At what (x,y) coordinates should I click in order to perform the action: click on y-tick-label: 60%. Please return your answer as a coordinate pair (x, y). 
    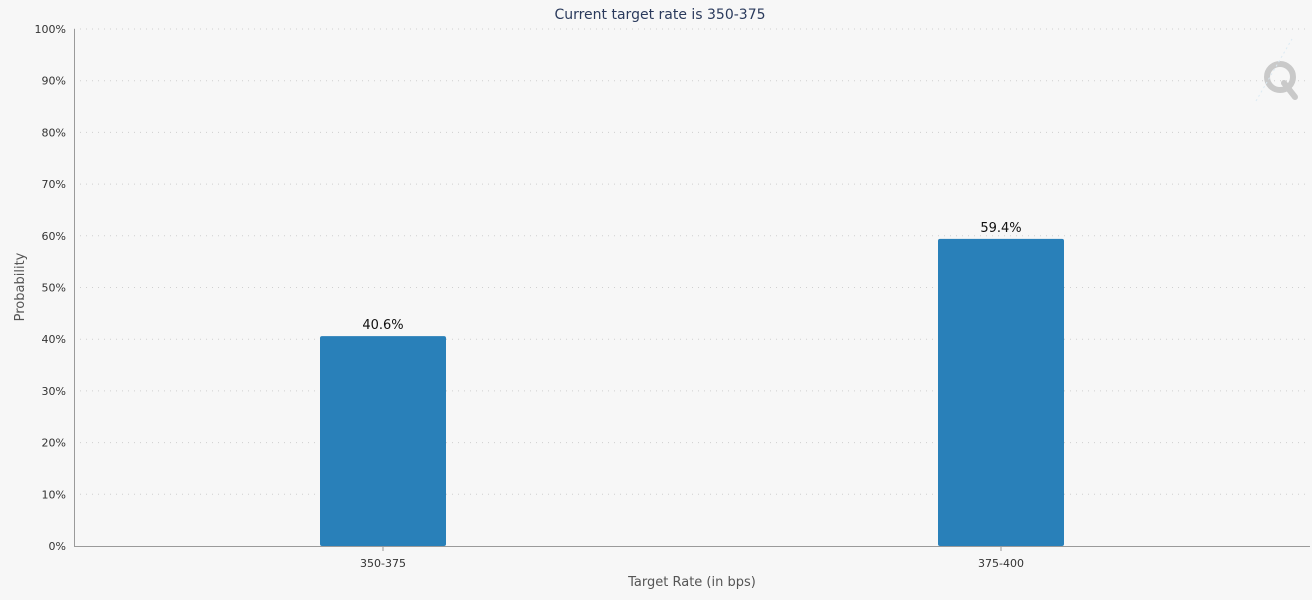
    Looking at the image, I should click on (54, 236).